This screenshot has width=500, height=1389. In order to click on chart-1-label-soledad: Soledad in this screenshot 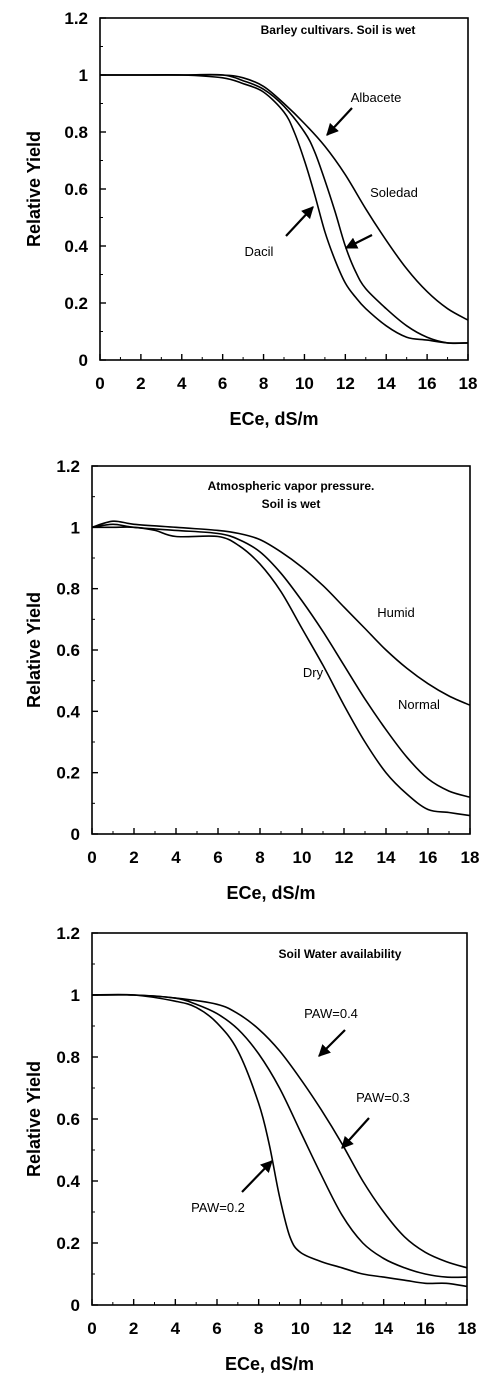, I will do `click(394, 192)`.